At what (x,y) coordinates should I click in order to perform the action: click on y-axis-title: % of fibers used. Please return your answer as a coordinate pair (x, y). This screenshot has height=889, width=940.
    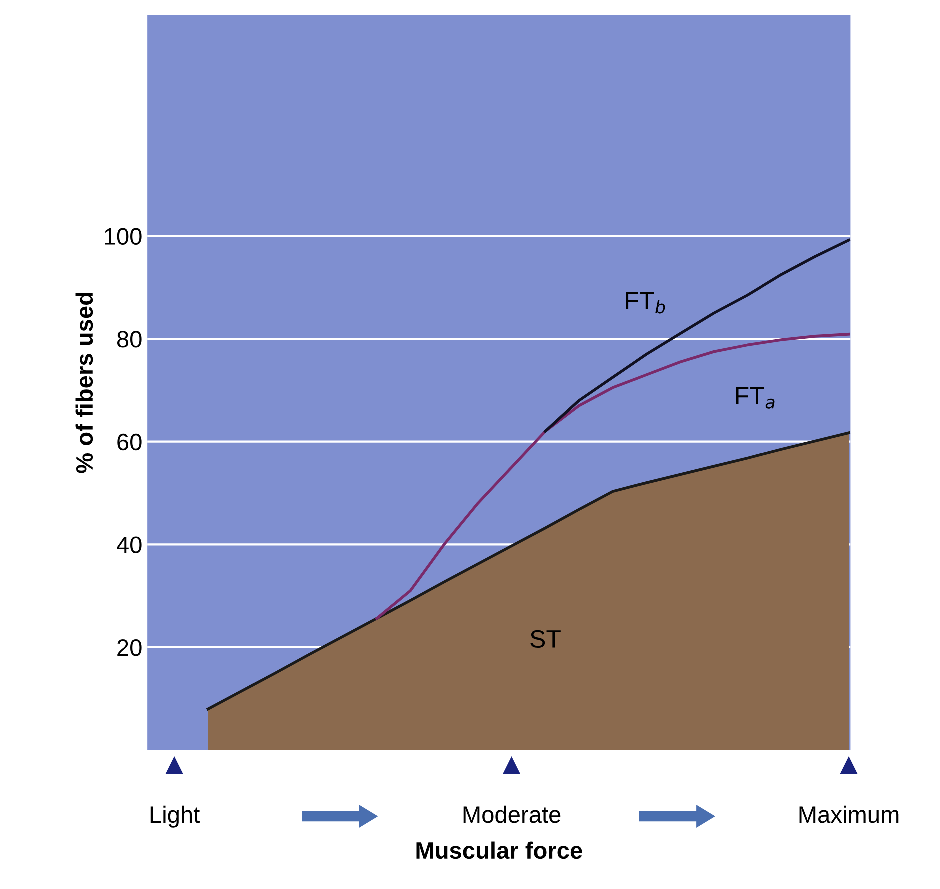
    Looking at the image, I should click on (85, 383).